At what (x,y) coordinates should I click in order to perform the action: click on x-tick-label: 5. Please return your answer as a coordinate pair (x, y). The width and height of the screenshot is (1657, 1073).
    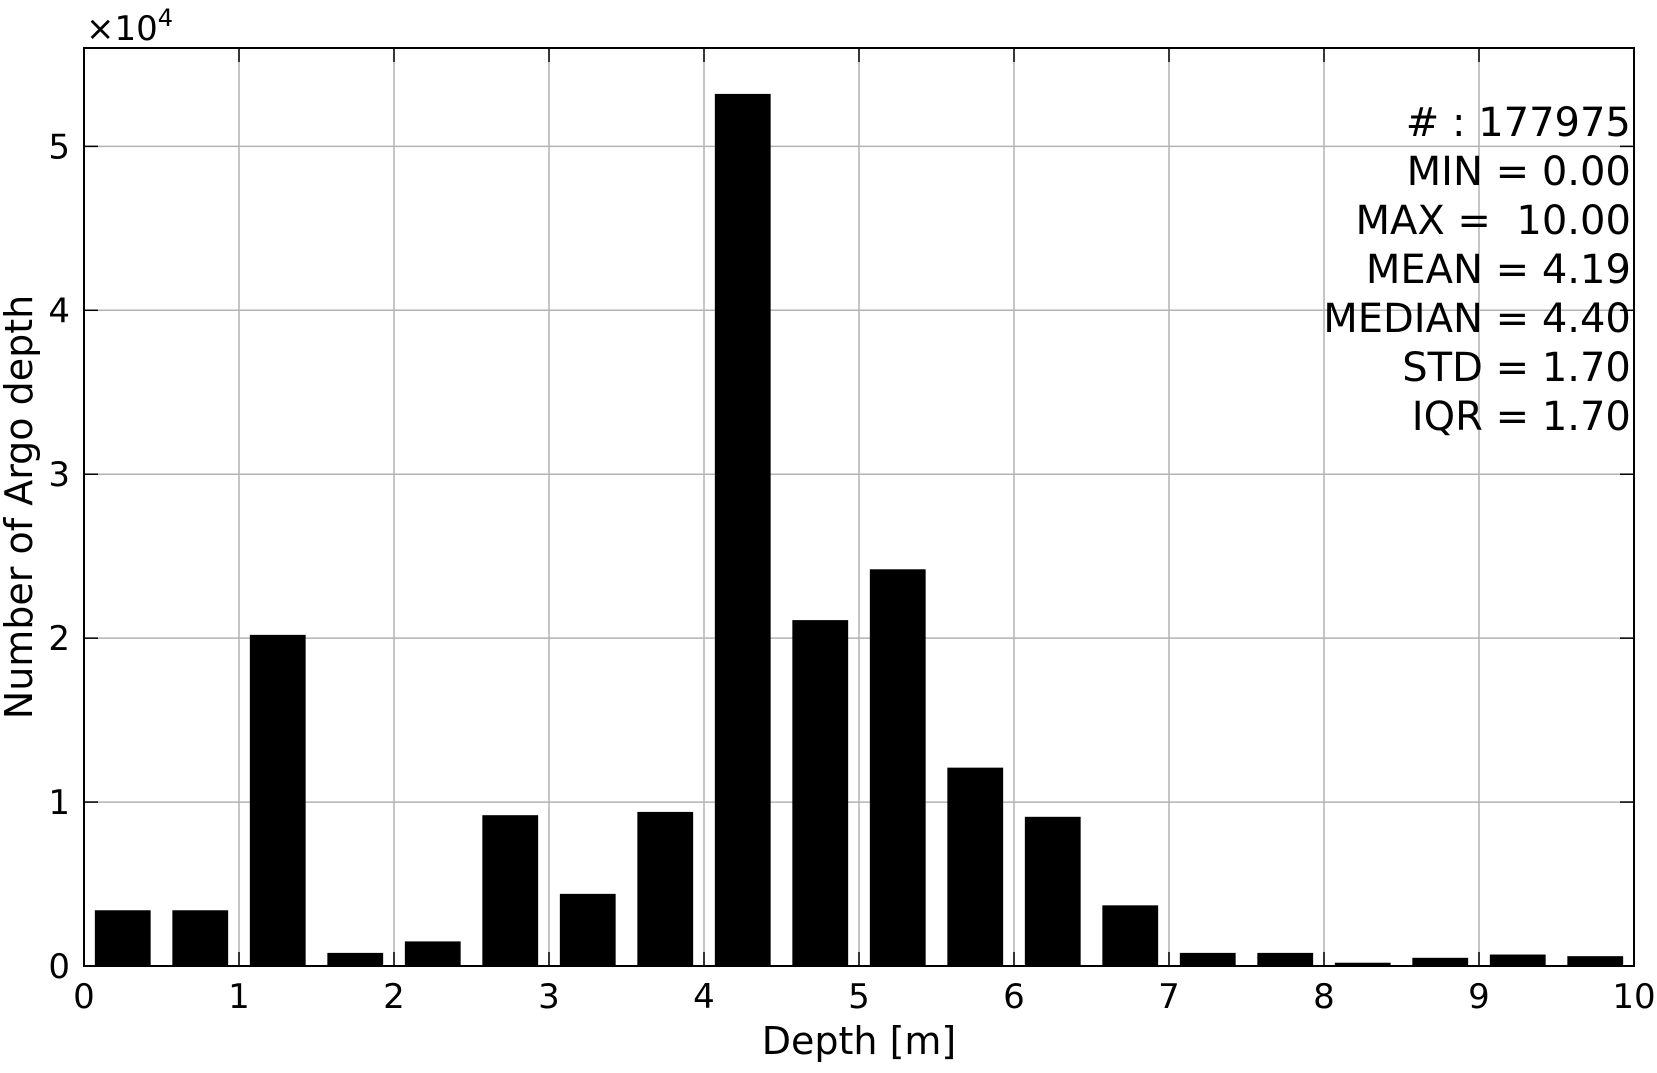
    Looking at the image, I should click on (859, 997).